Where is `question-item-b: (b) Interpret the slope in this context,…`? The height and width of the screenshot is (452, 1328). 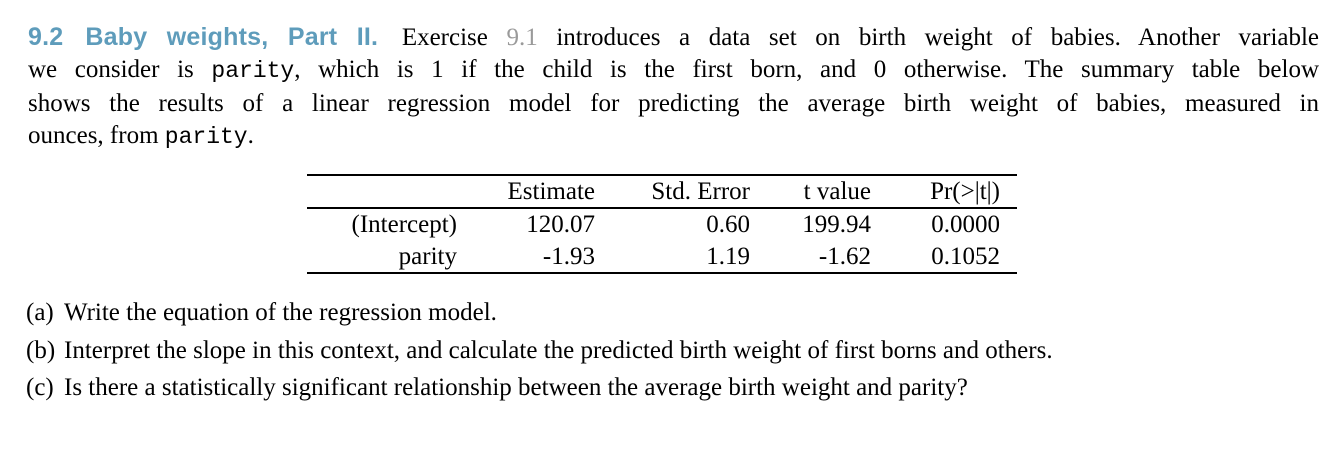 question-item-b: (b) Interpret the slope in this context,… is located at coordinates (672, 351).